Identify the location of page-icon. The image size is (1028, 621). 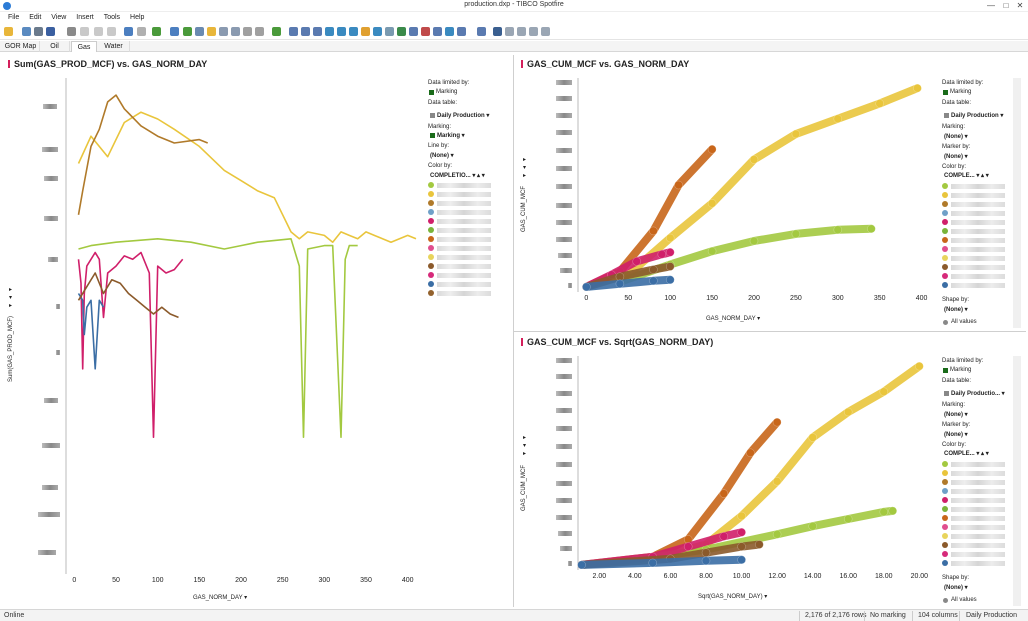
(223, 31).